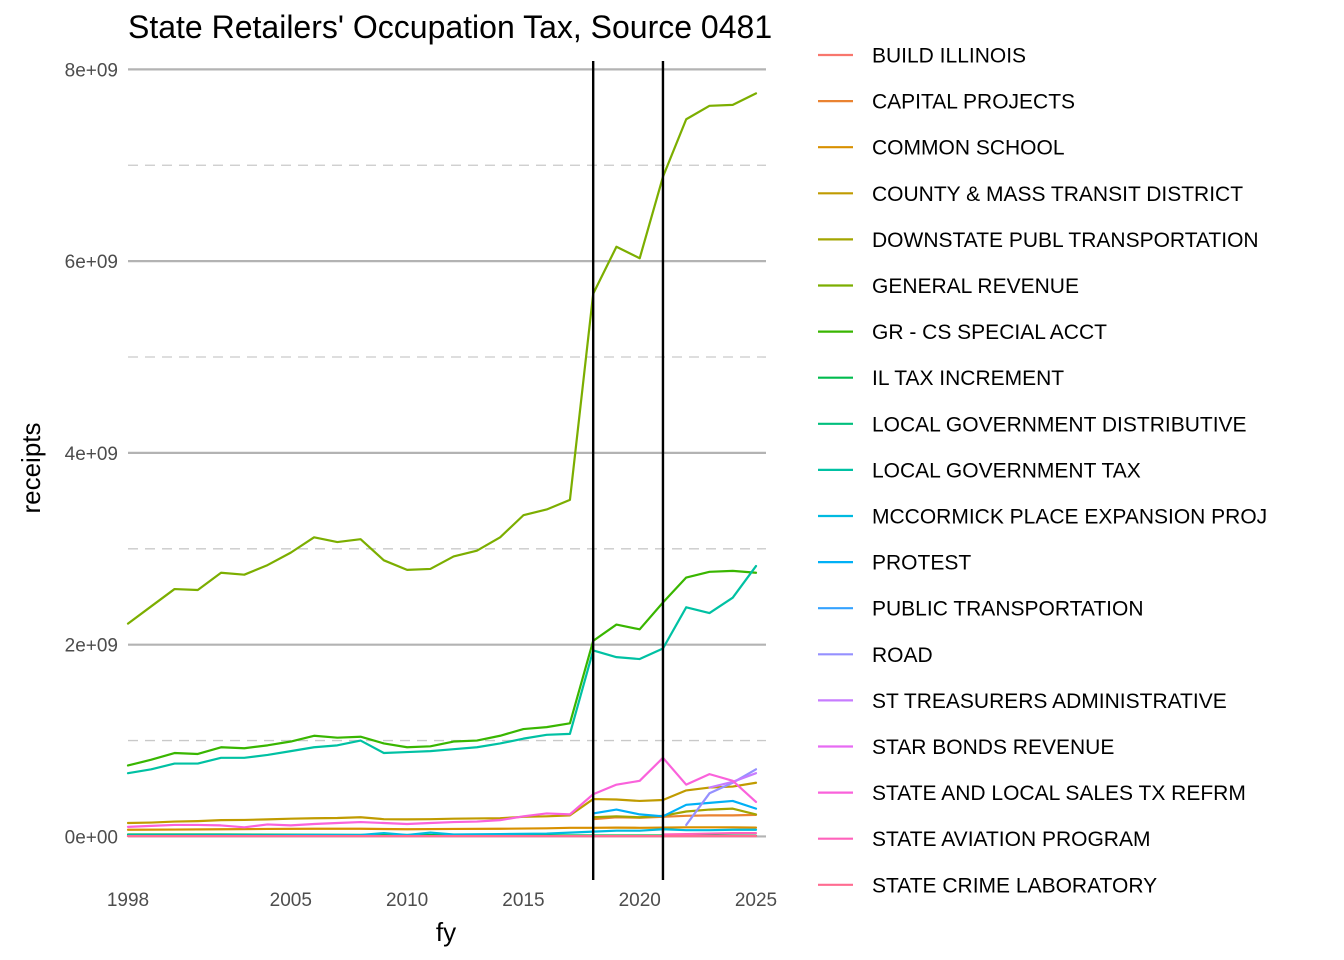 The image size is (1344, 960). What do you see at coordinates (628, 470) in the screenshot?
I see `reference-lines` at bounding box center [628, 470].